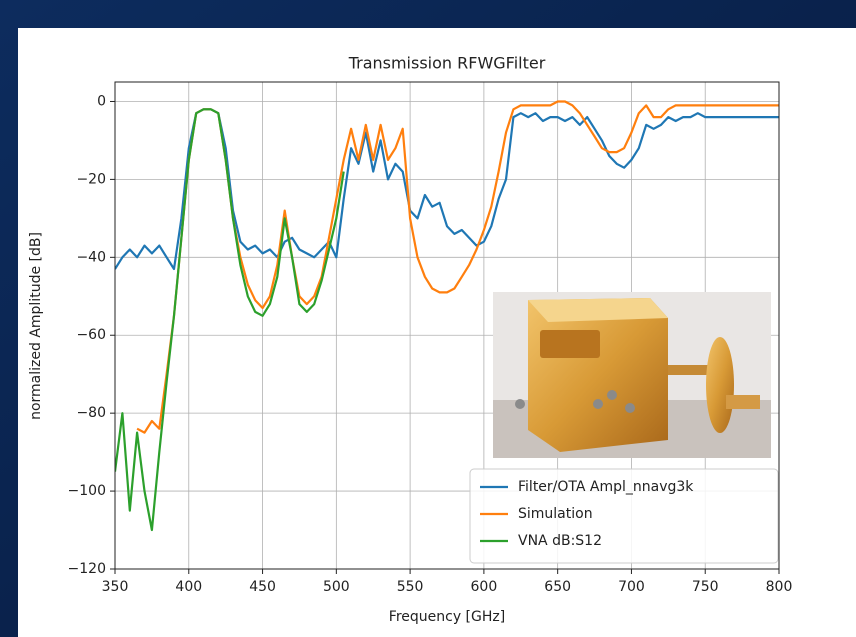 The height and width of the screenshot is (637, 856). What do you see at coordinates (115, 587) in the screenshot?
I see `x-tick-label: 350` at bounding box center [115, 587].